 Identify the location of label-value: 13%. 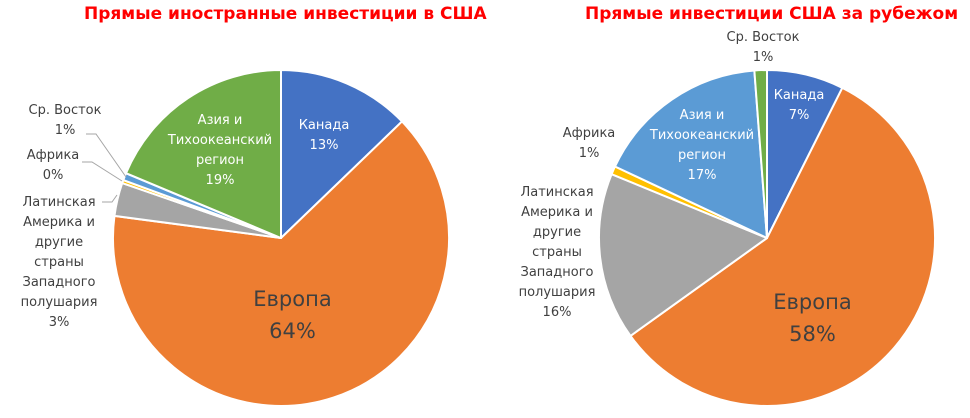
(324, 145).